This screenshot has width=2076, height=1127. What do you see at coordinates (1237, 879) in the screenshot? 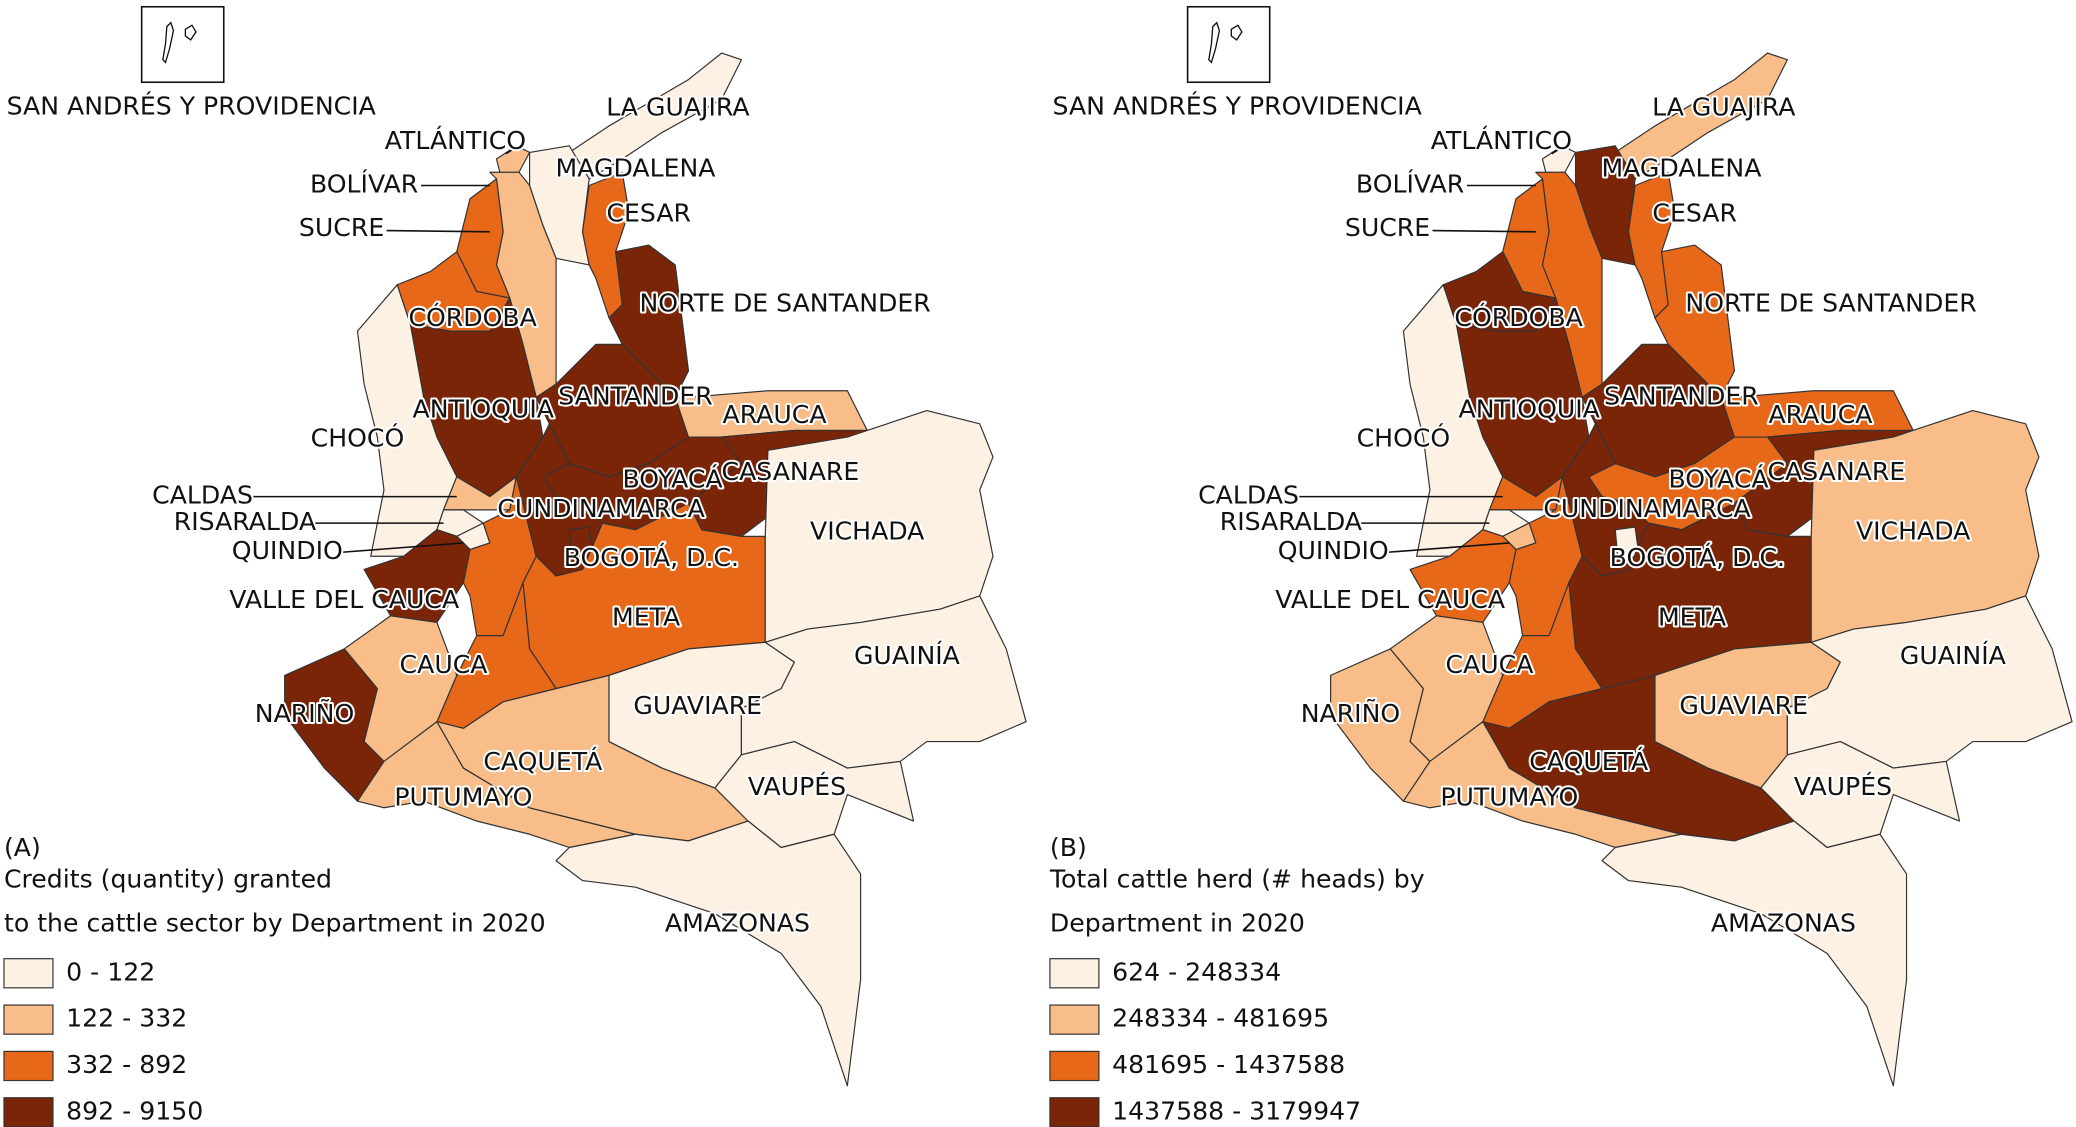
I see `legend-title: Total cattle herd (# heads) by` at bounding box center [1237, 879].